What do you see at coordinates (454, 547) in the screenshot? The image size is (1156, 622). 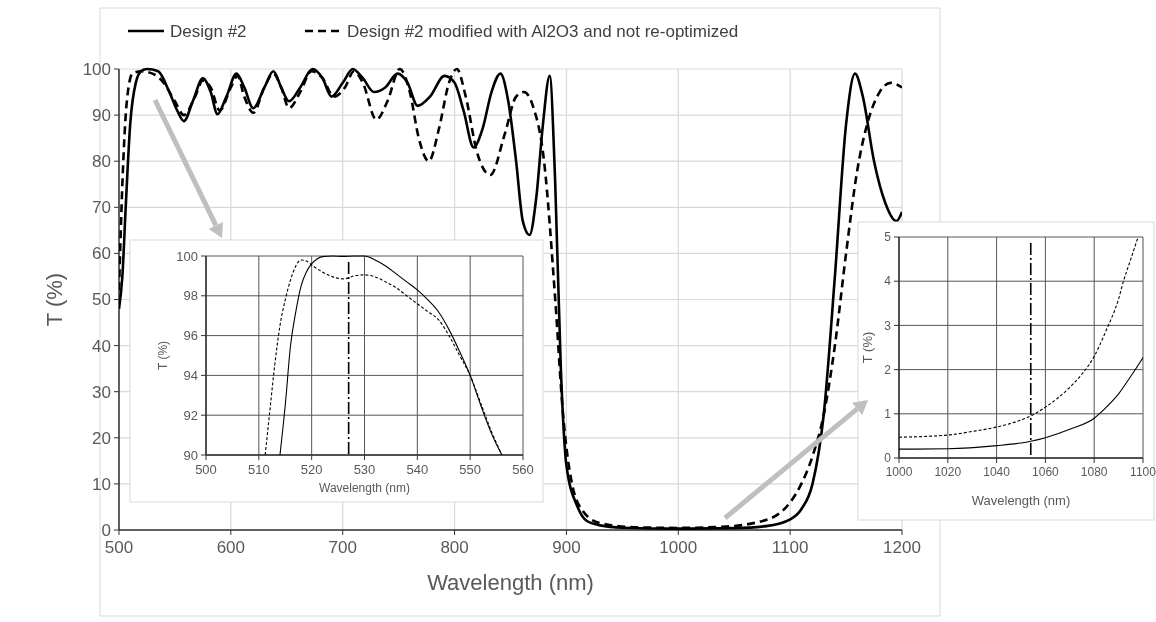 I see `x-tick-label: 800` at bounding box center [454, 547].